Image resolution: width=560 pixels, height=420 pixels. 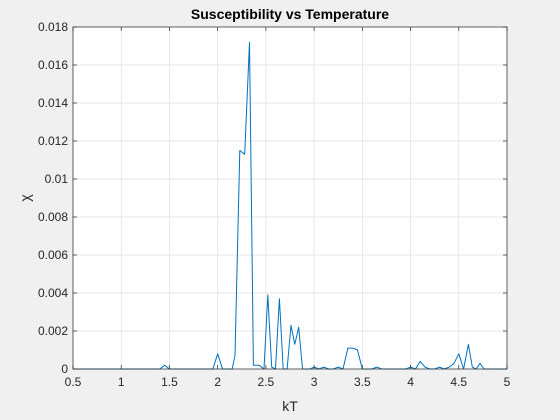 I want to click on y-tick-label: 0.014, so click(x=53, y=103).